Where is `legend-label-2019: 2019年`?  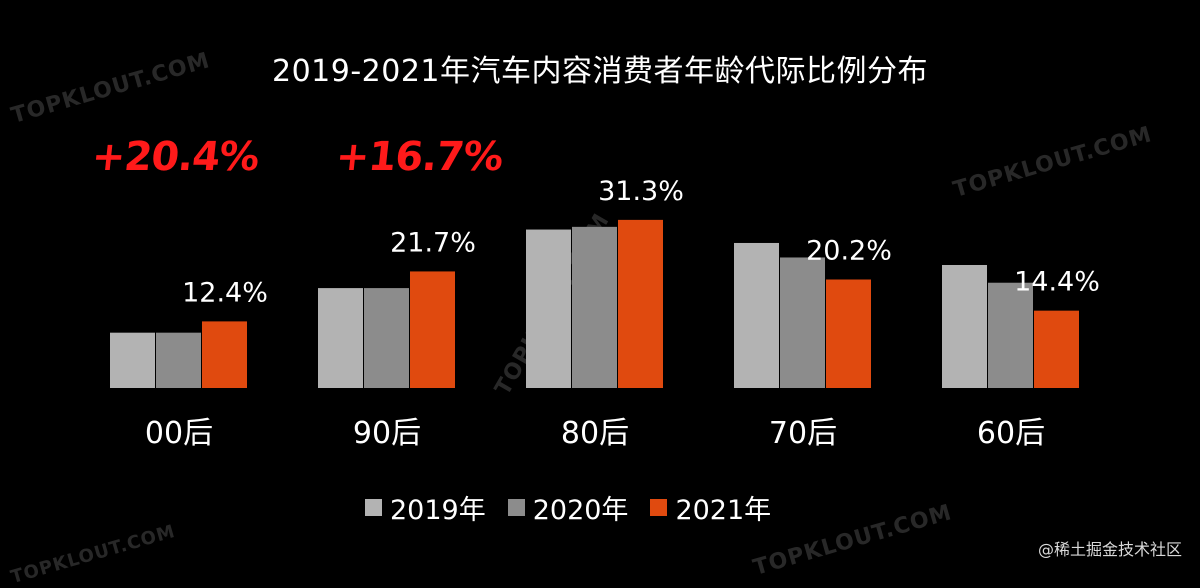 legend-label-2019: 2019年 is located at coordinates (438, 510).